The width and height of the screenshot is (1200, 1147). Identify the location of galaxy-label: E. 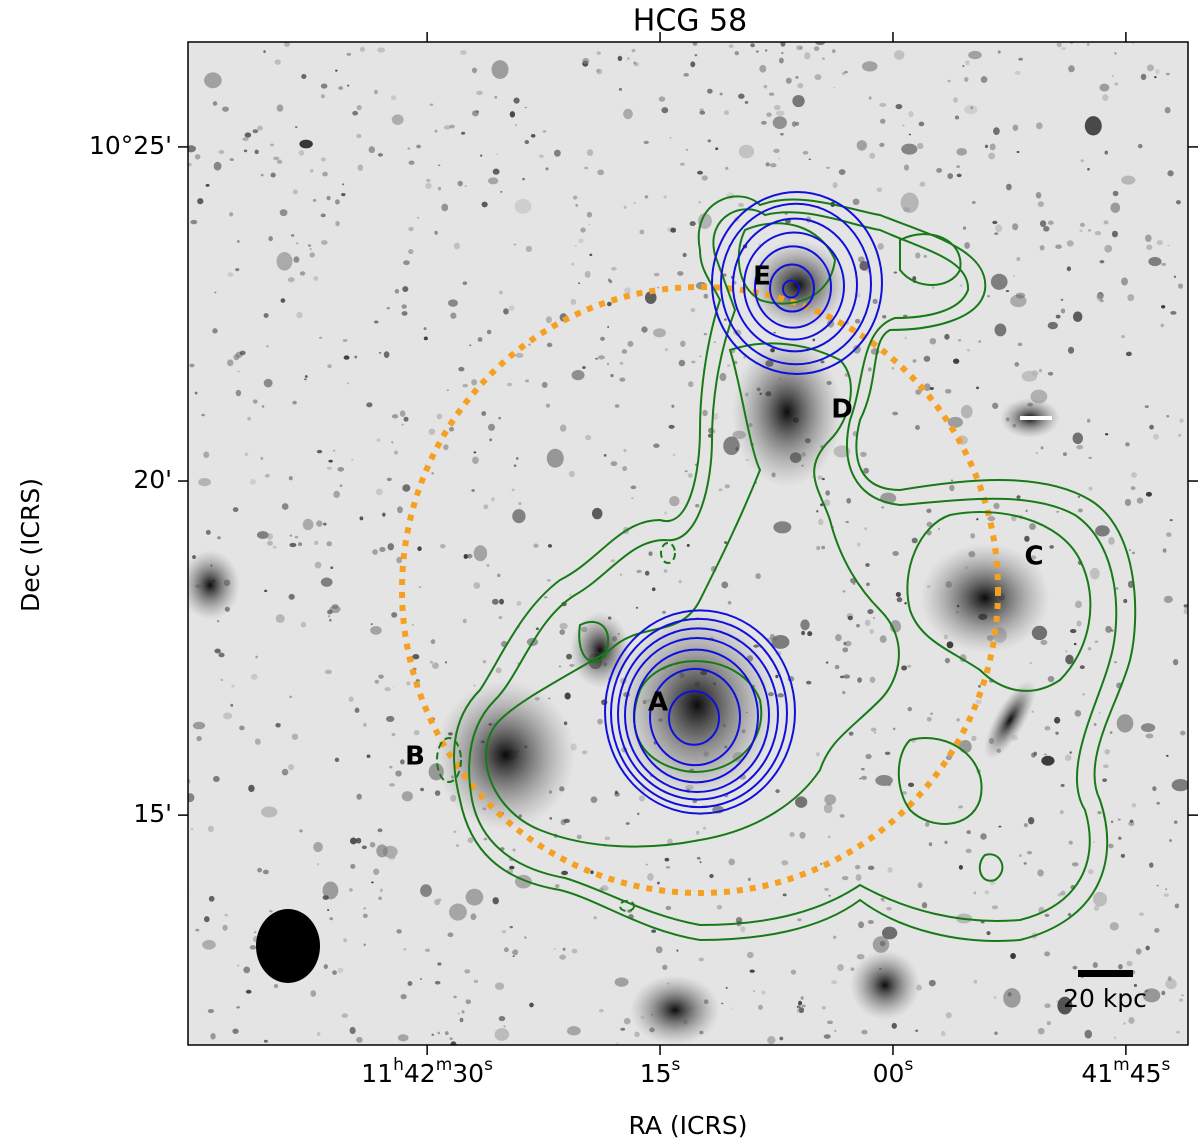
(762, 277).